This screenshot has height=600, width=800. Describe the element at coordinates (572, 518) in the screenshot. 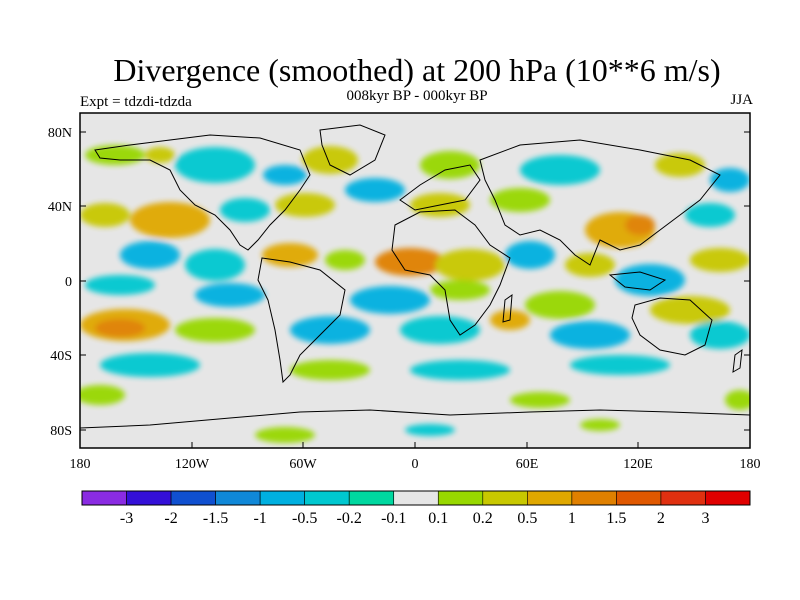

I see `colorbar-label: 1` at that location.